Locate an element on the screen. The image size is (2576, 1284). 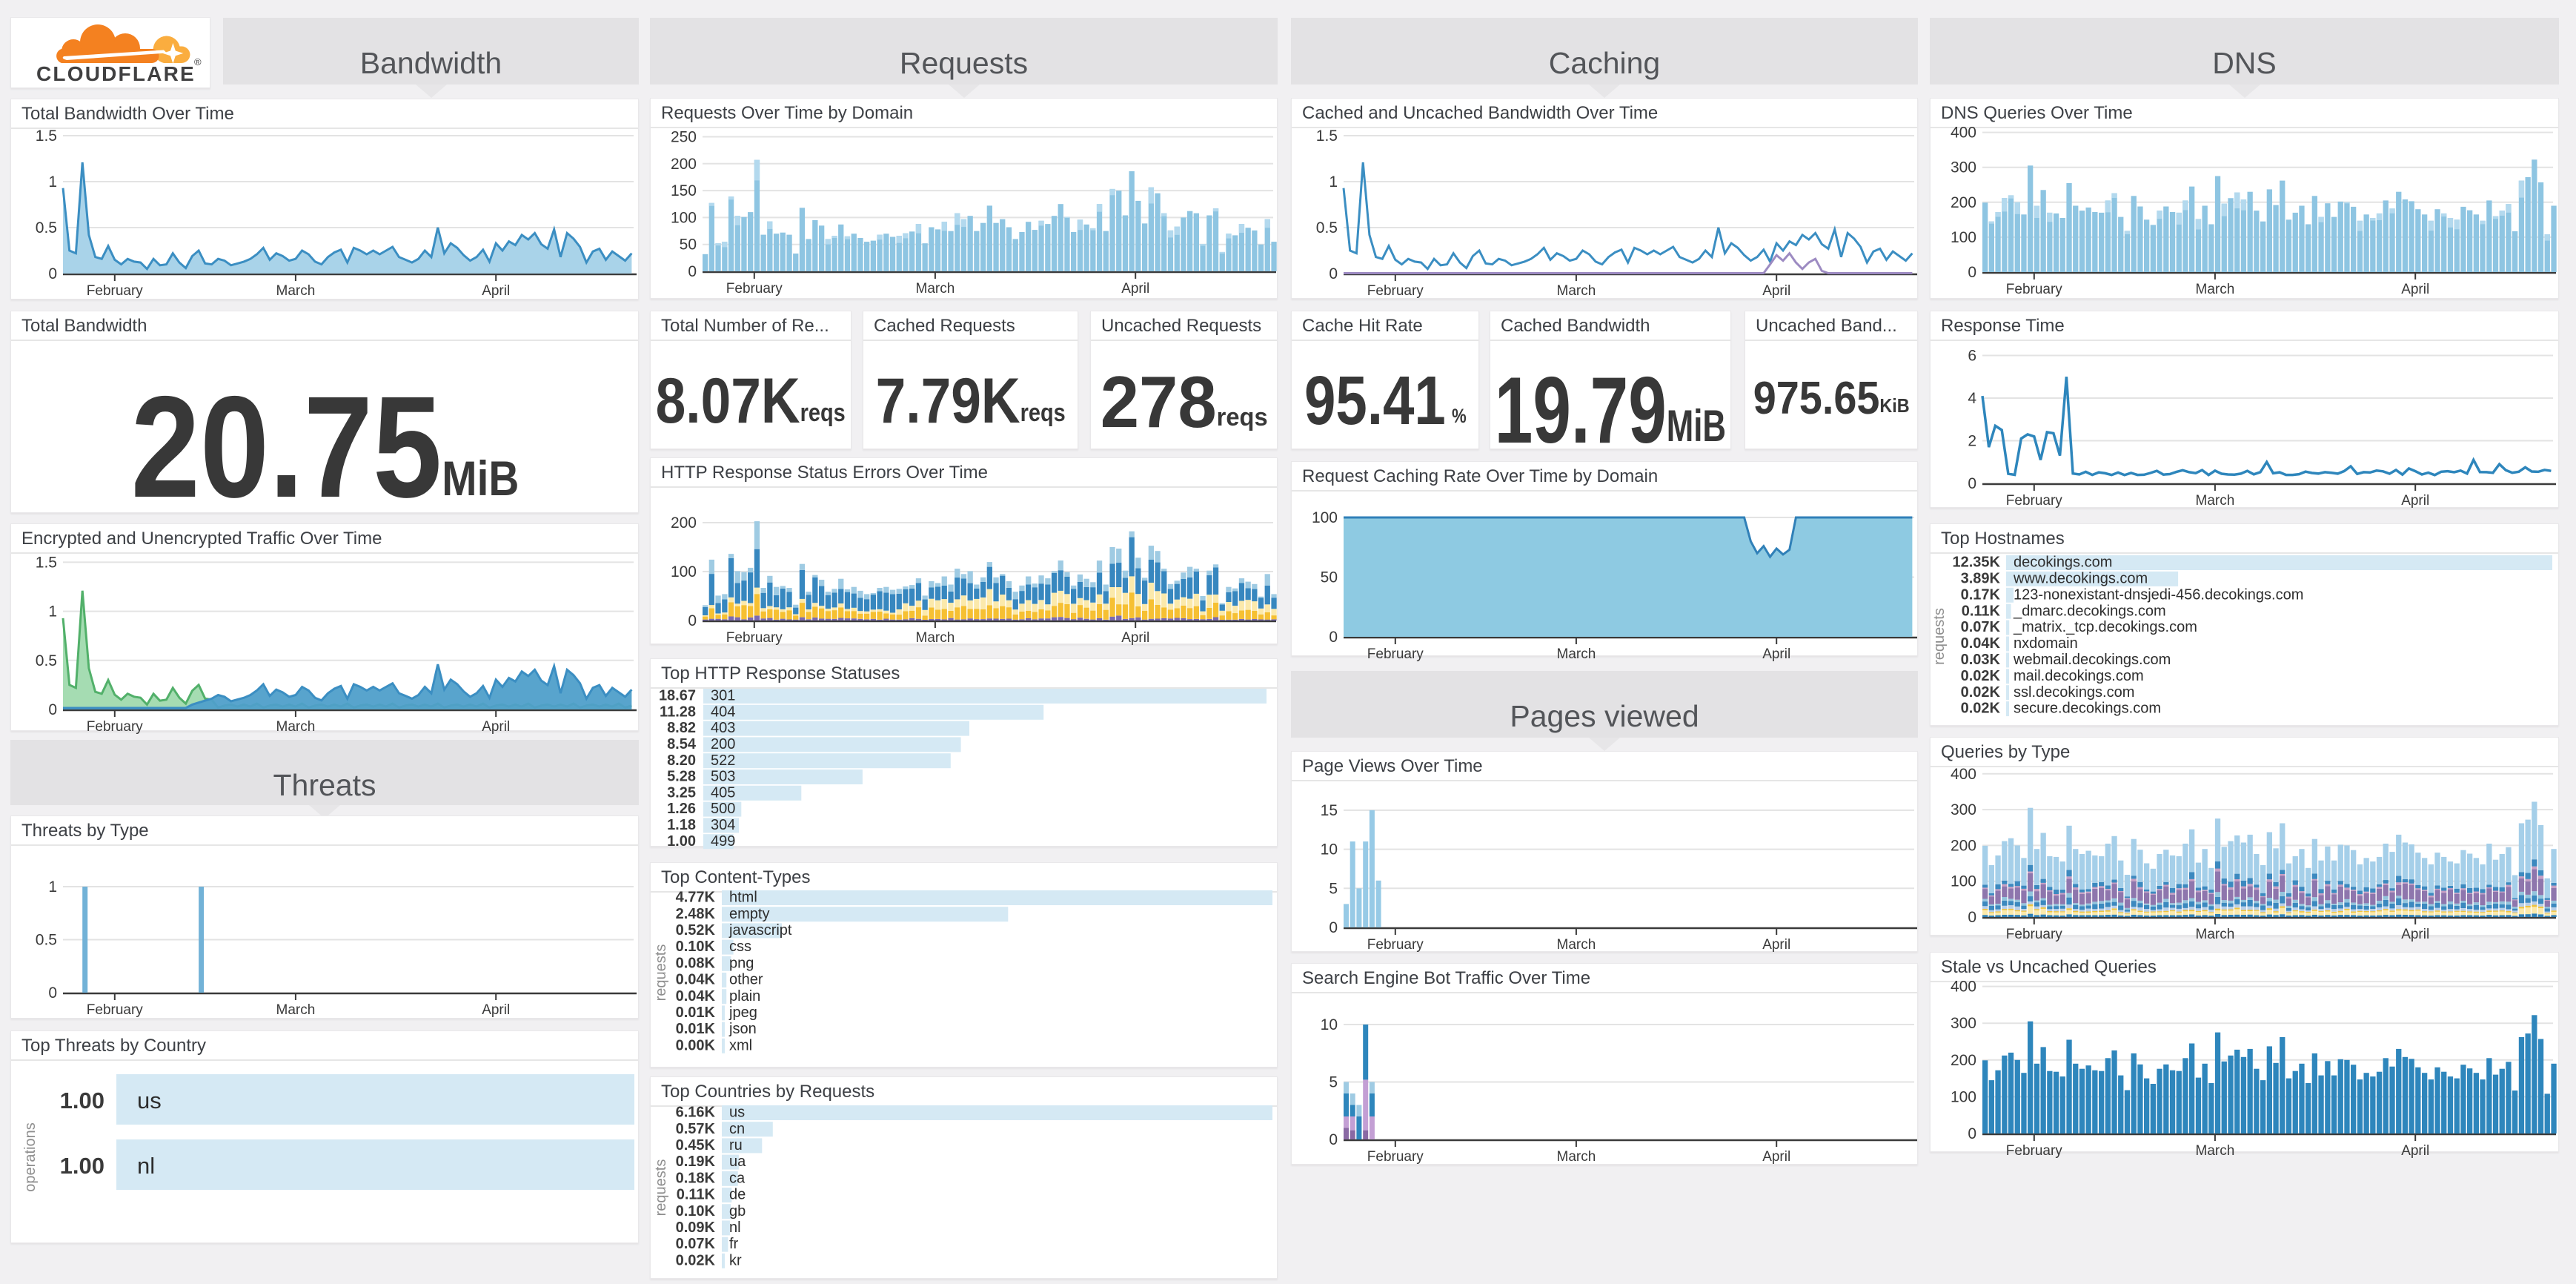
svg-text: ca is located at coordinates (737, 1178).